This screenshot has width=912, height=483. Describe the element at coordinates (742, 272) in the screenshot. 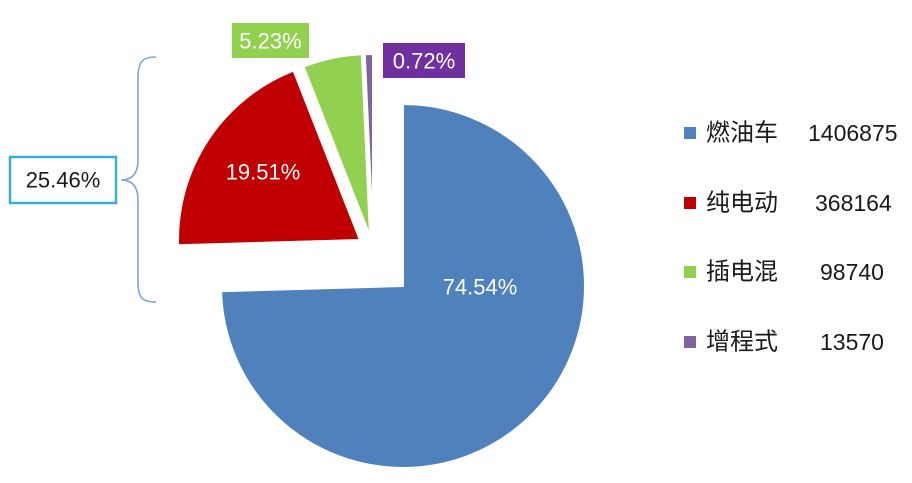

I see `legend-label: 插电混` at that location.